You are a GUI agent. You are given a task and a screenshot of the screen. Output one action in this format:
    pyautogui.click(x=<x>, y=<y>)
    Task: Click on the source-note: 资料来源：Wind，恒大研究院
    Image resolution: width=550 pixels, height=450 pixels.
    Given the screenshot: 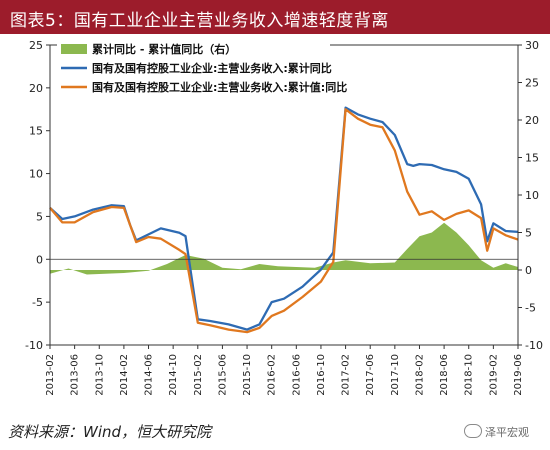 What is the action you would take?
    pyautogui.click(x=110, y=432)
    